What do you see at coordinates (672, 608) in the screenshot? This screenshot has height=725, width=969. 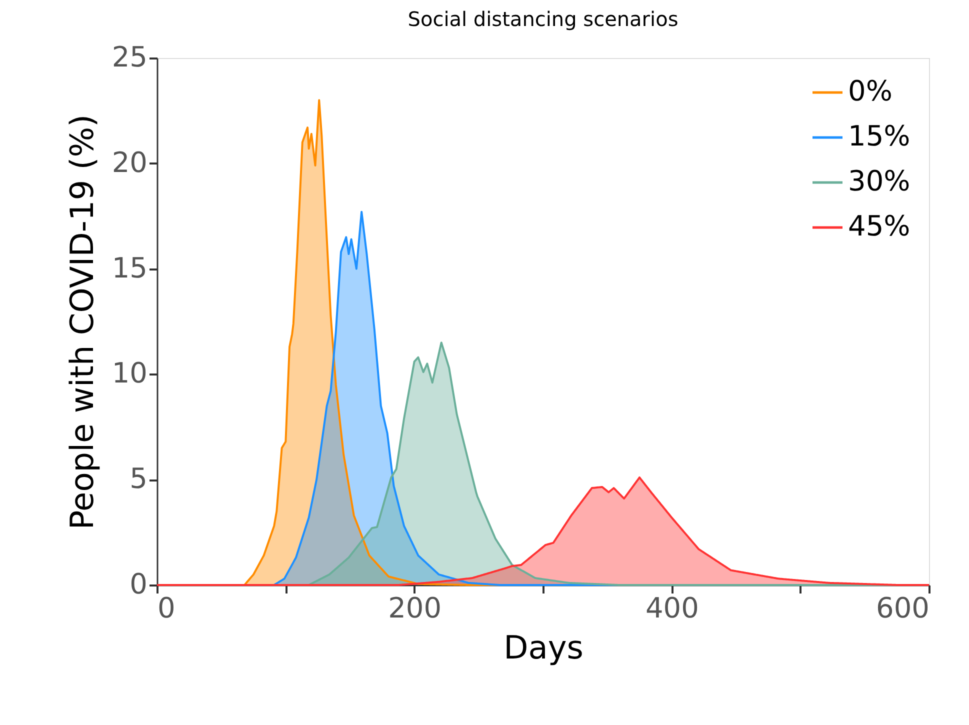 I see `x-tick-label: 400` at bounding box center [672, 608].